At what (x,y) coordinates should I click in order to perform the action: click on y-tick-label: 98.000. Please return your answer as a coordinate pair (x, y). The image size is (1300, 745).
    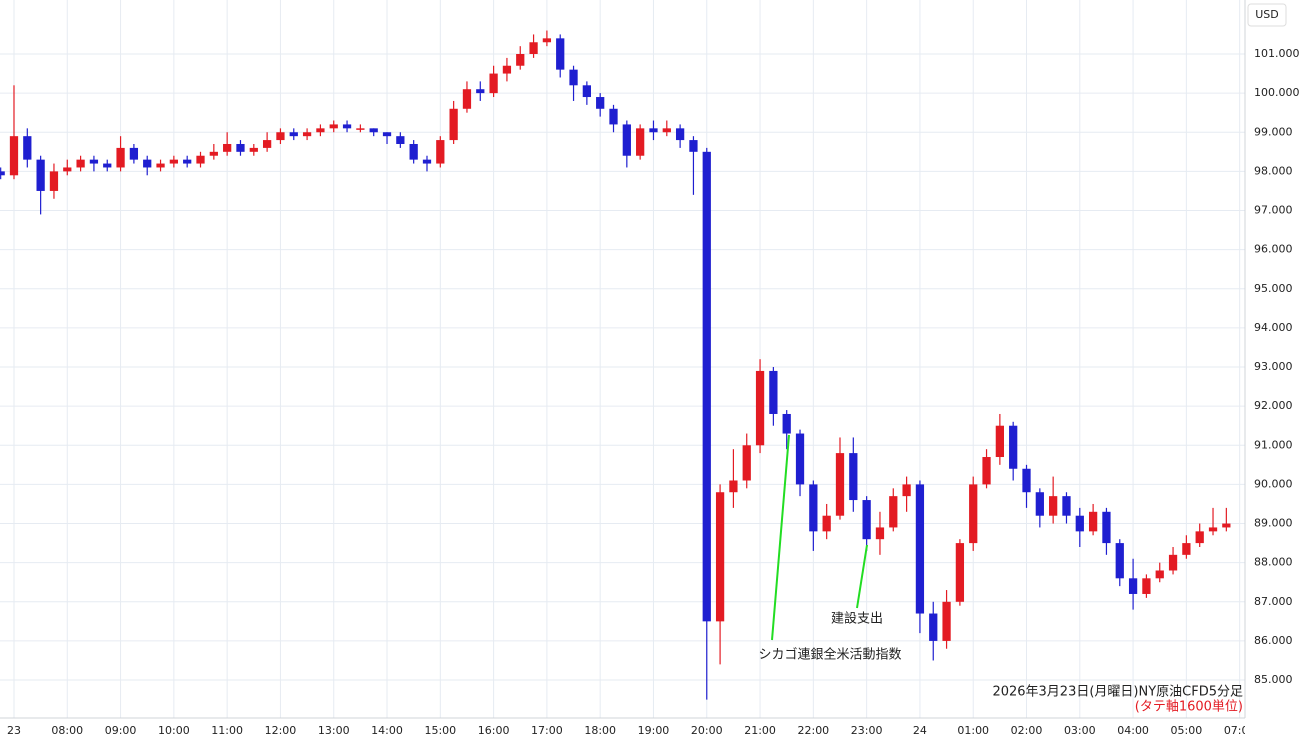
    Looking at the image, I should click on (1273, 170).